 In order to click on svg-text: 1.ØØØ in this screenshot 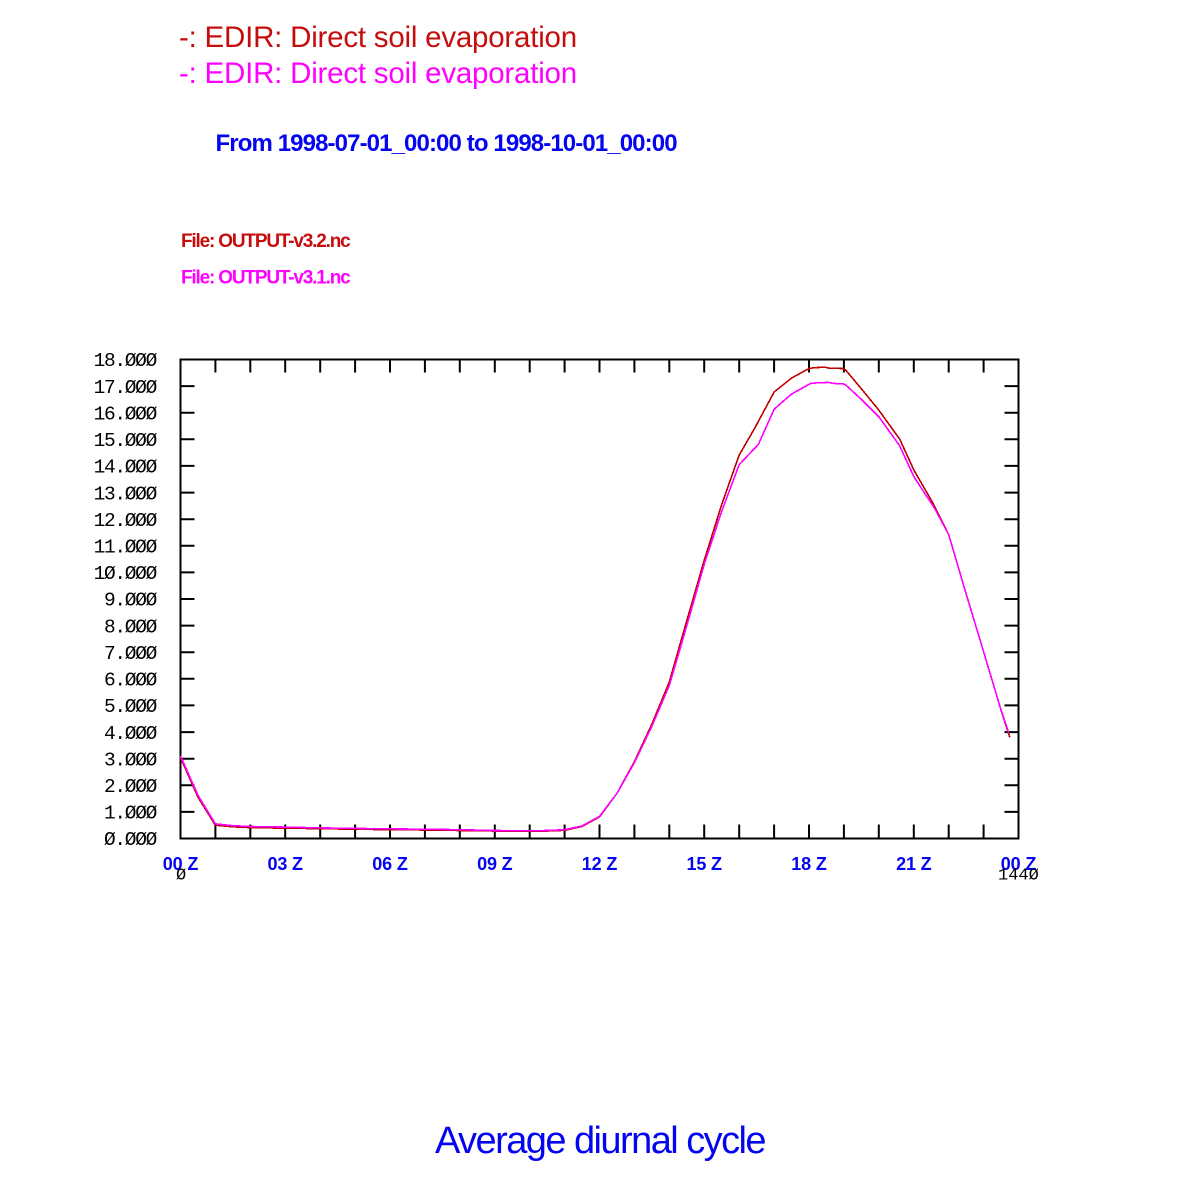, I will do `click(131, 814)`.